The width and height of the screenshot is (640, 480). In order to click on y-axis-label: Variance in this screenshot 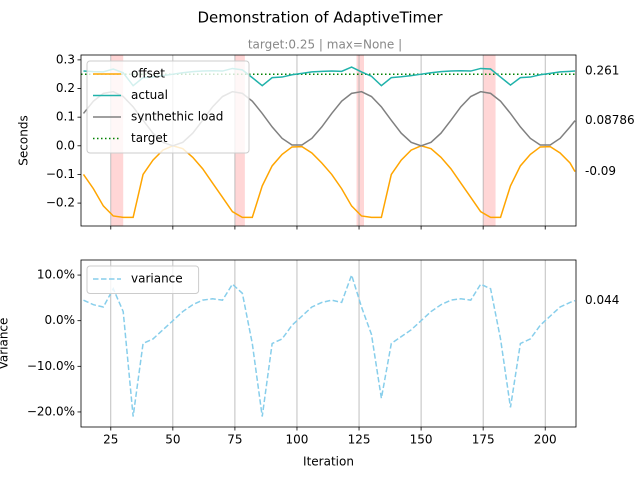, I will do `click(5, 344)`.